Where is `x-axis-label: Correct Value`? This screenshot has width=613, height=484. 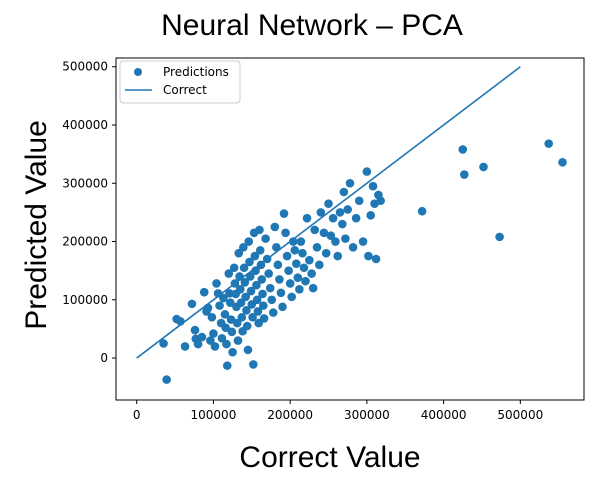 x-axis-label: Correct Value is located at coordinates (329, 457).